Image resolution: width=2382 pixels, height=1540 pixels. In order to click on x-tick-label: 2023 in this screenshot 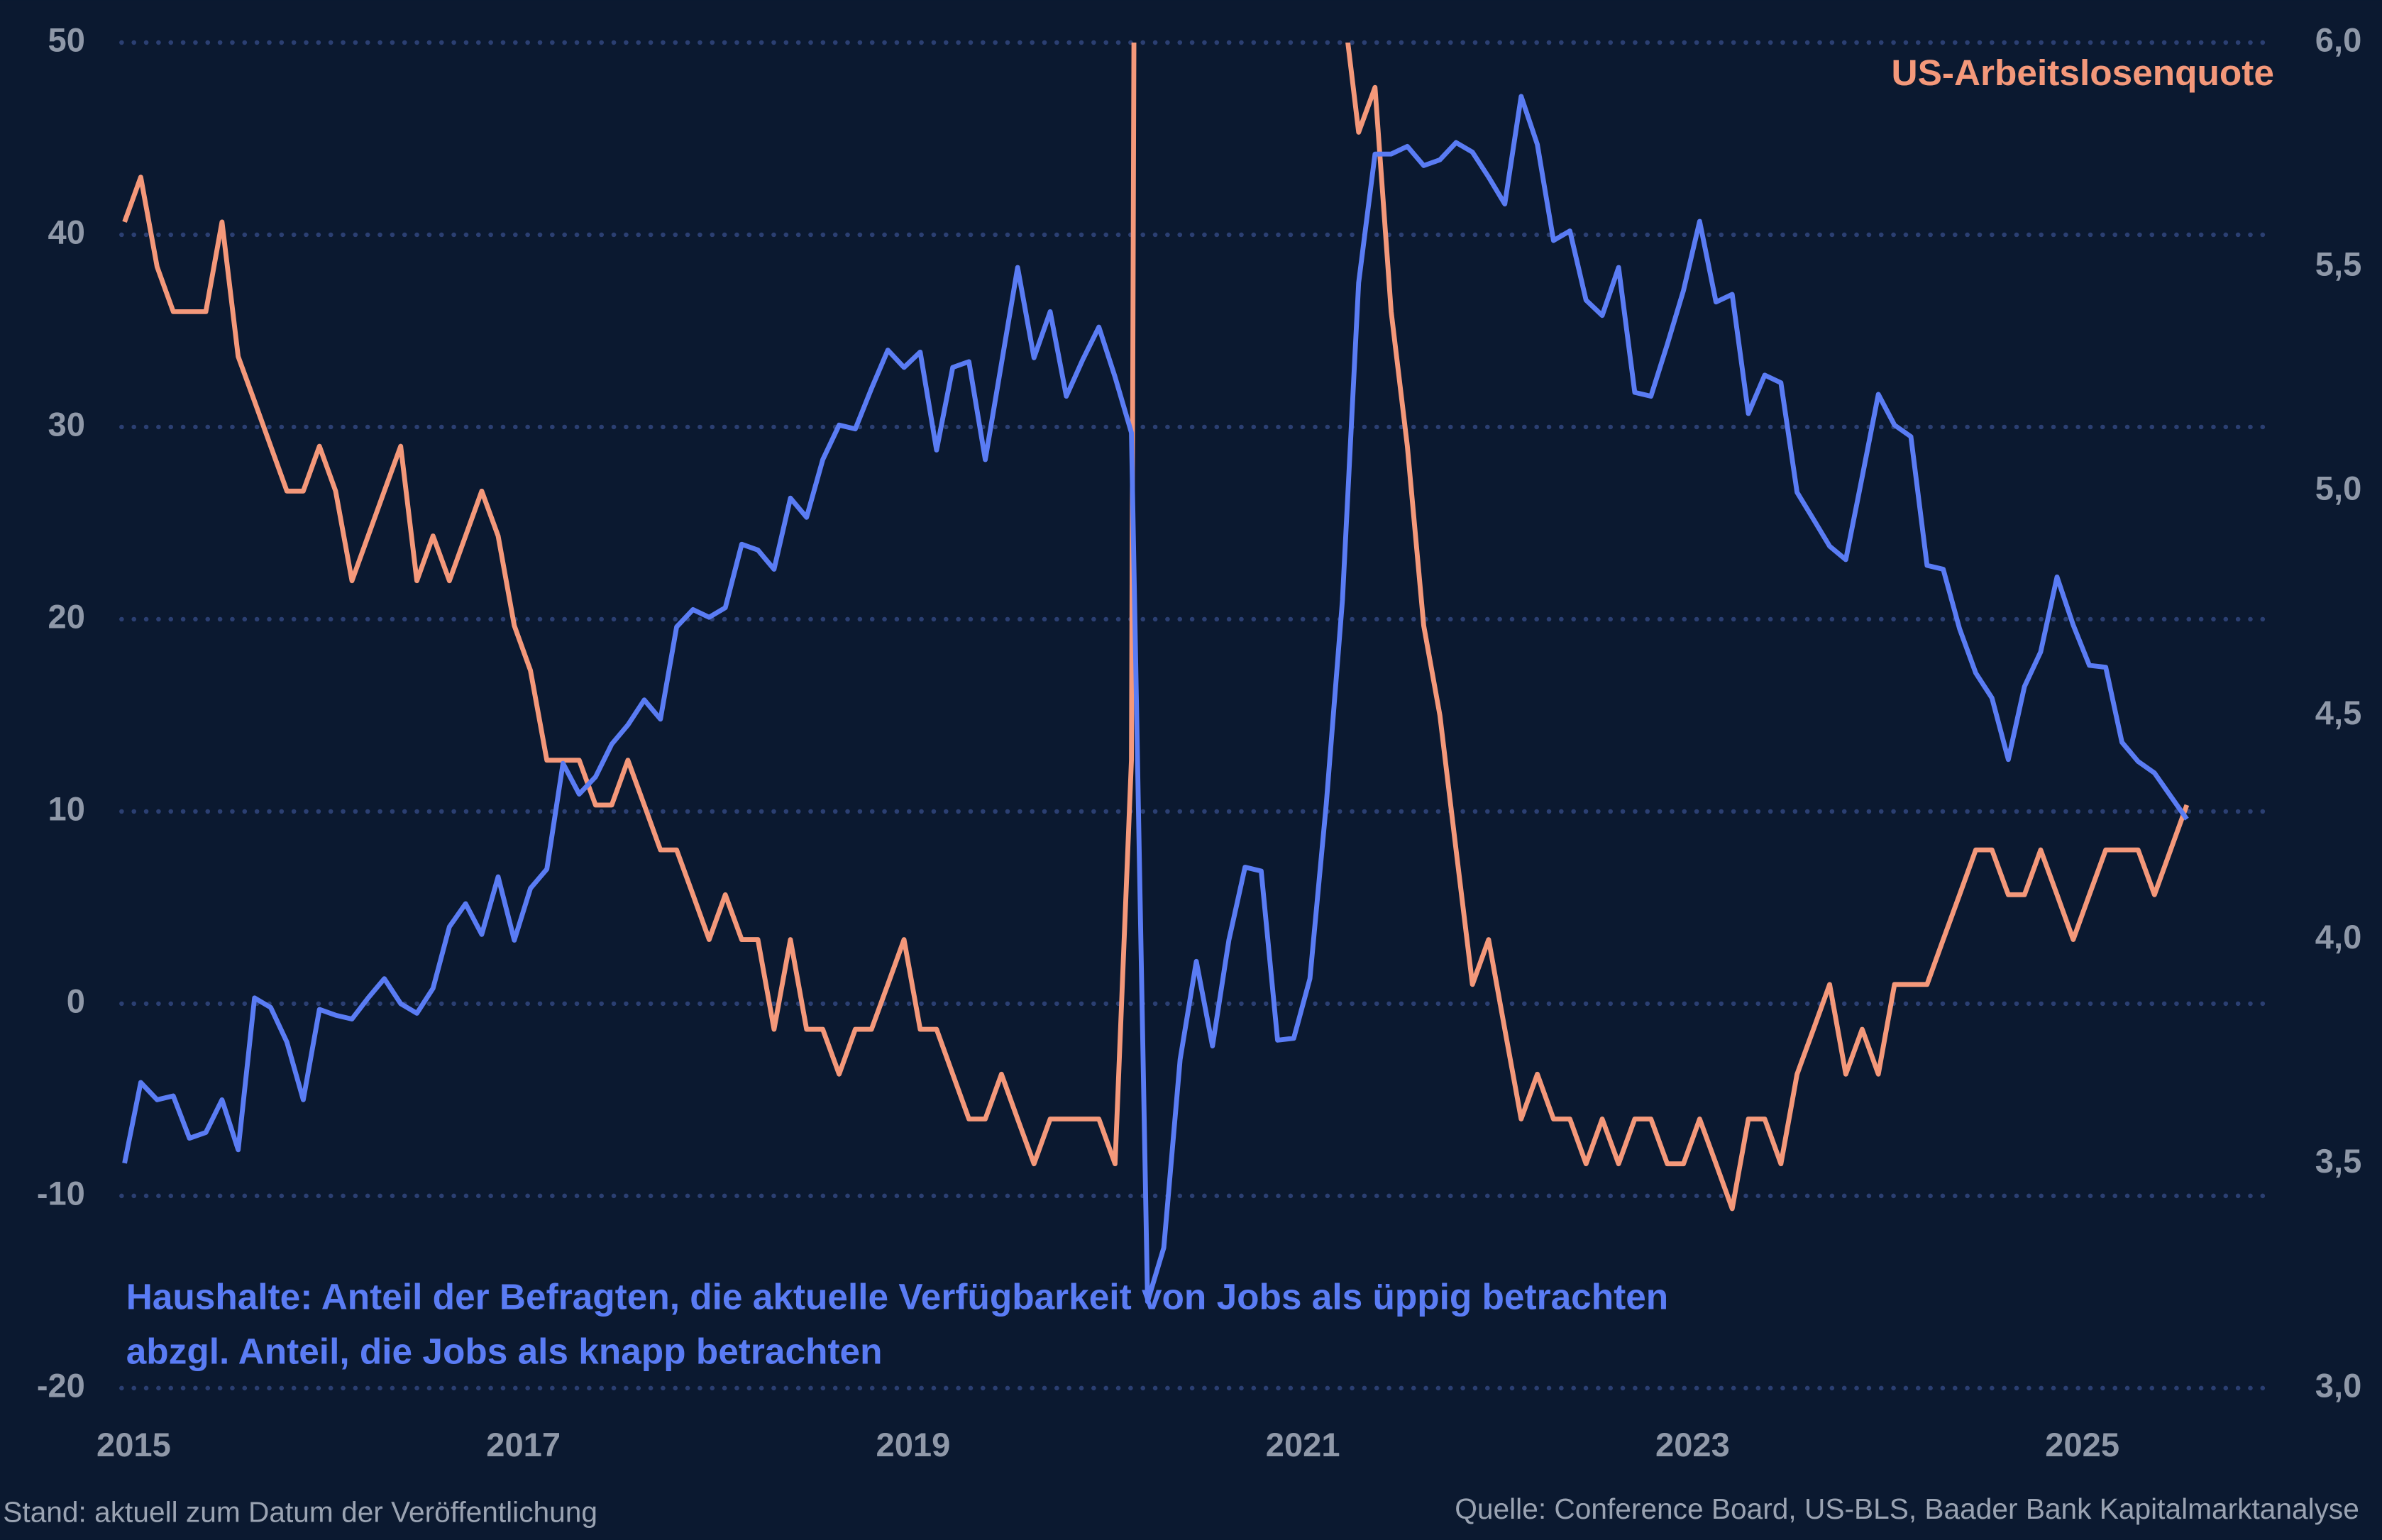, I will do `click(1692, 1444)`.